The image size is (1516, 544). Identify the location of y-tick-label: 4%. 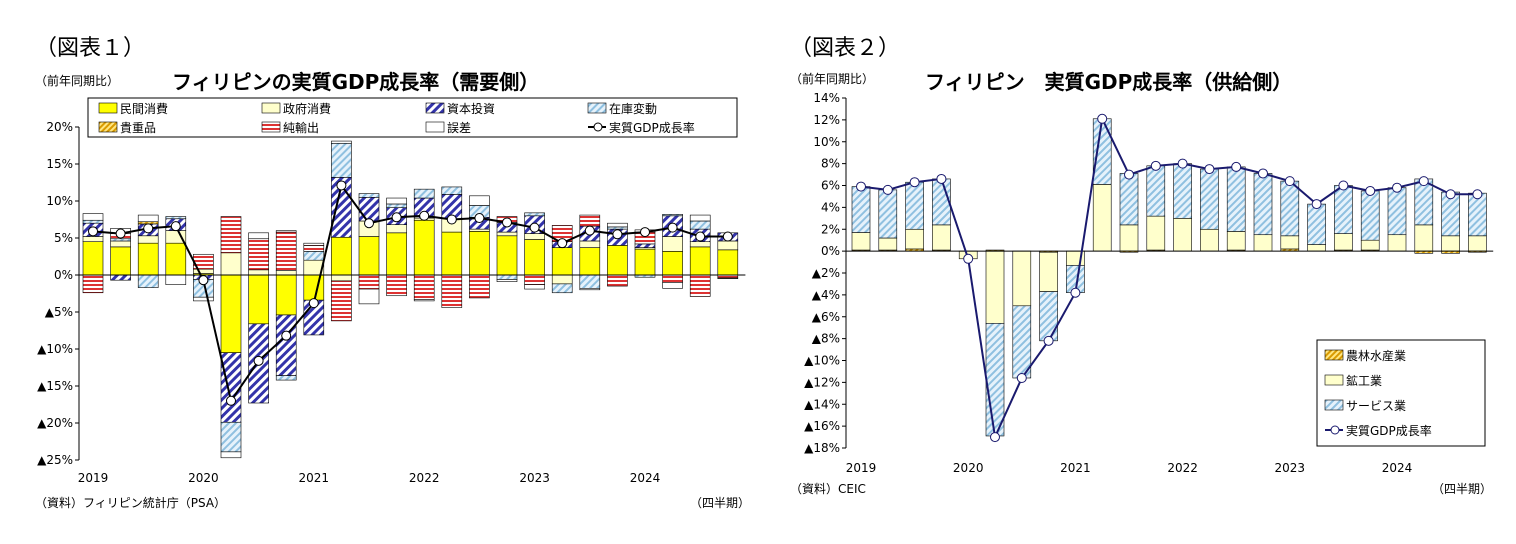
(830, 207).